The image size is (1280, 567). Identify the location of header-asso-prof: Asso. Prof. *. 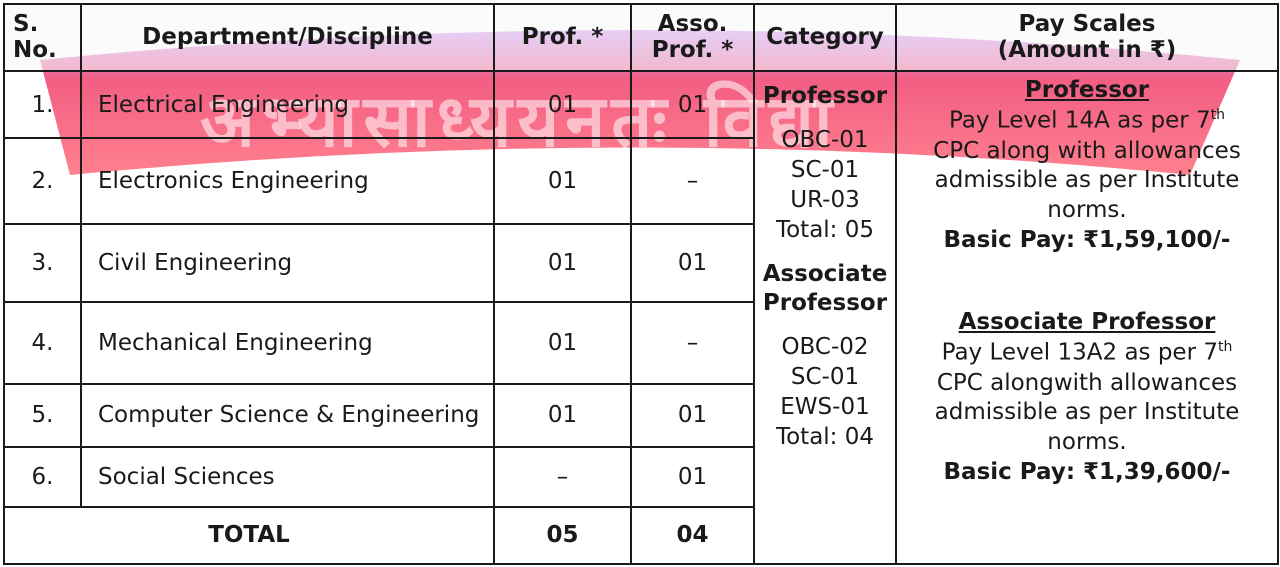
(692, 37).